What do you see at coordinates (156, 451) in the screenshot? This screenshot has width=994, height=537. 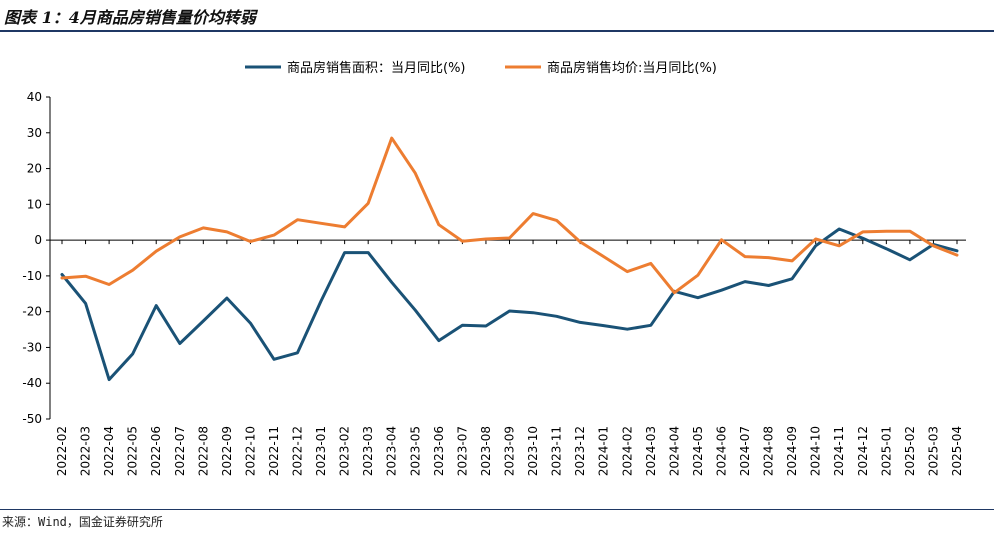 I see `x-tick-label: 2022-06` at bounding box center [156, 451].